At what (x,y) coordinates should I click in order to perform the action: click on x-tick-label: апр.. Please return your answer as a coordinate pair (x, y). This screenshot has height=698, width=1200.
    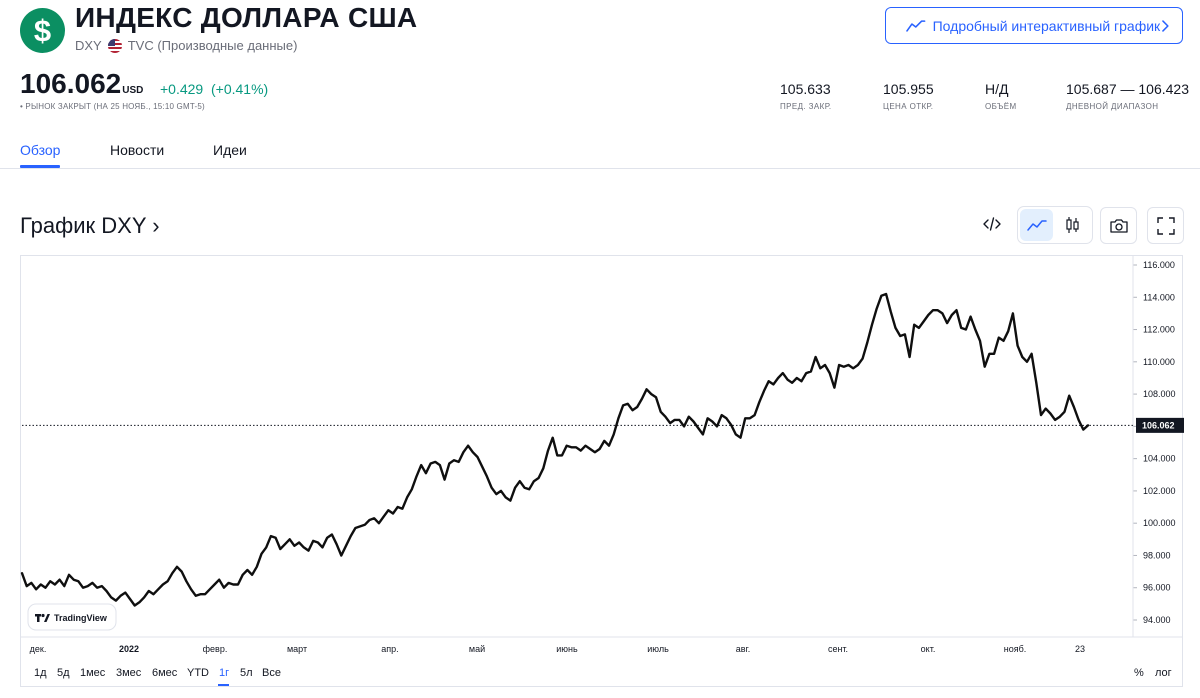
    Looking at the image, I should click on (389, 649).